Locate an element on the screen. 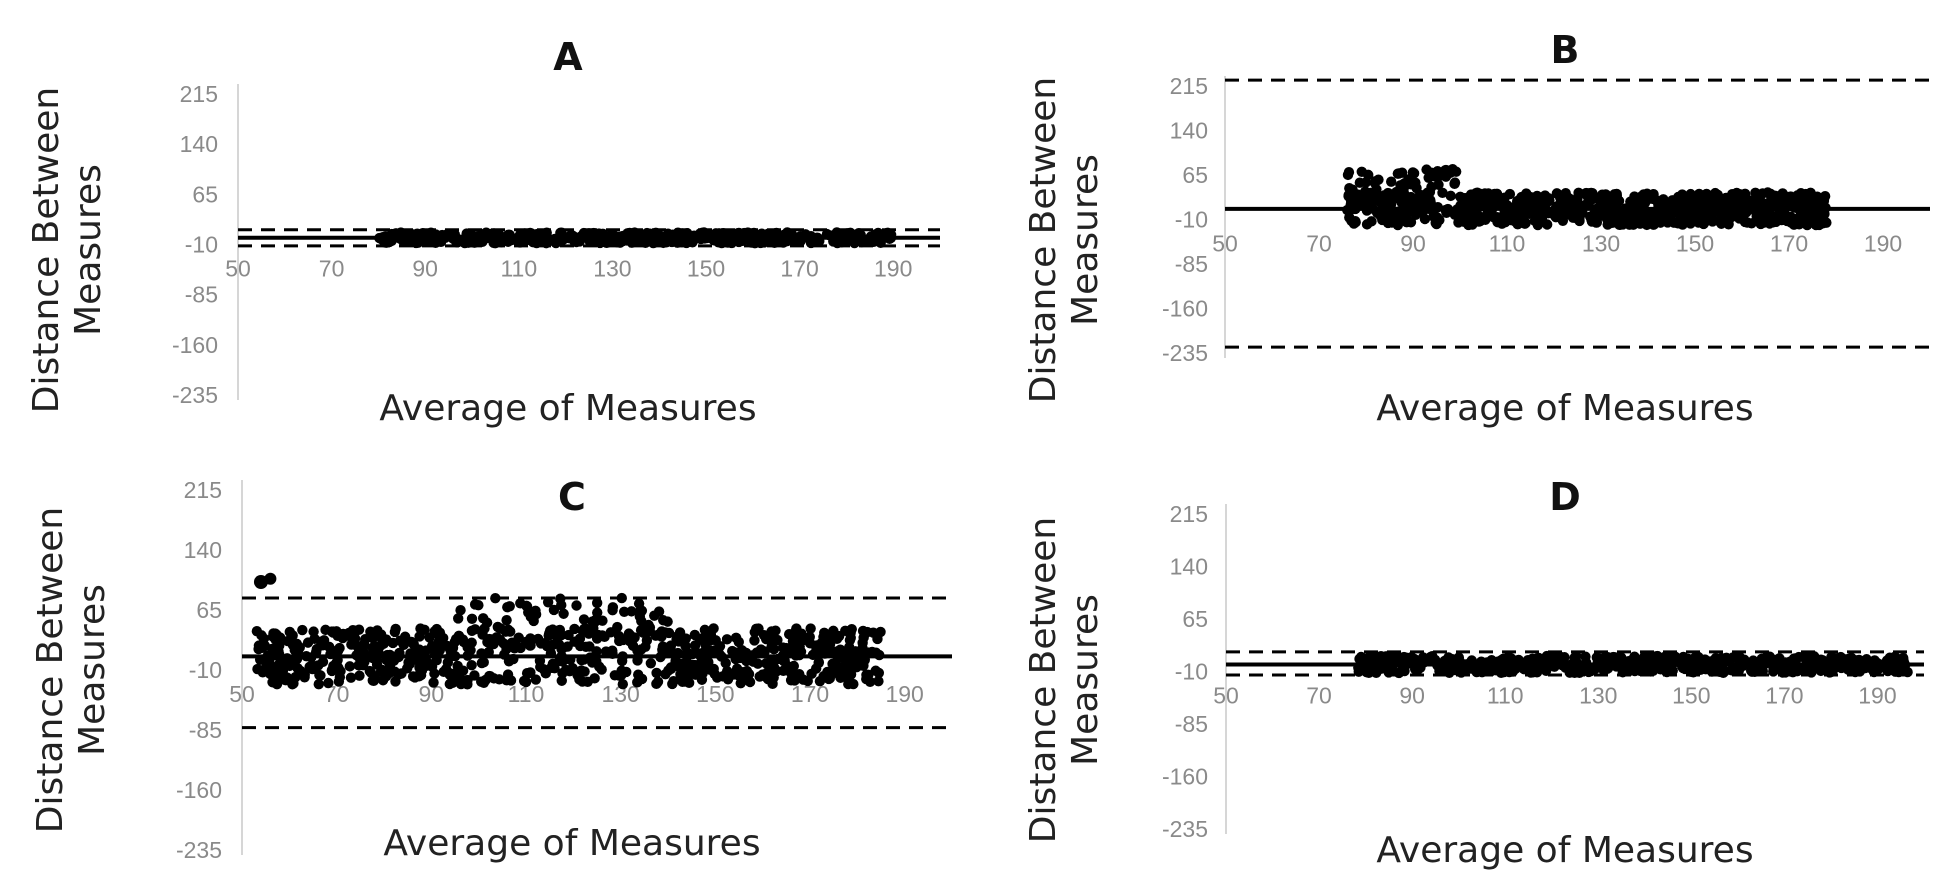 The height and width of the screenshot is (887, 1943). y-axis-title: Distance Between Measures is located at coordinates (67, 250).